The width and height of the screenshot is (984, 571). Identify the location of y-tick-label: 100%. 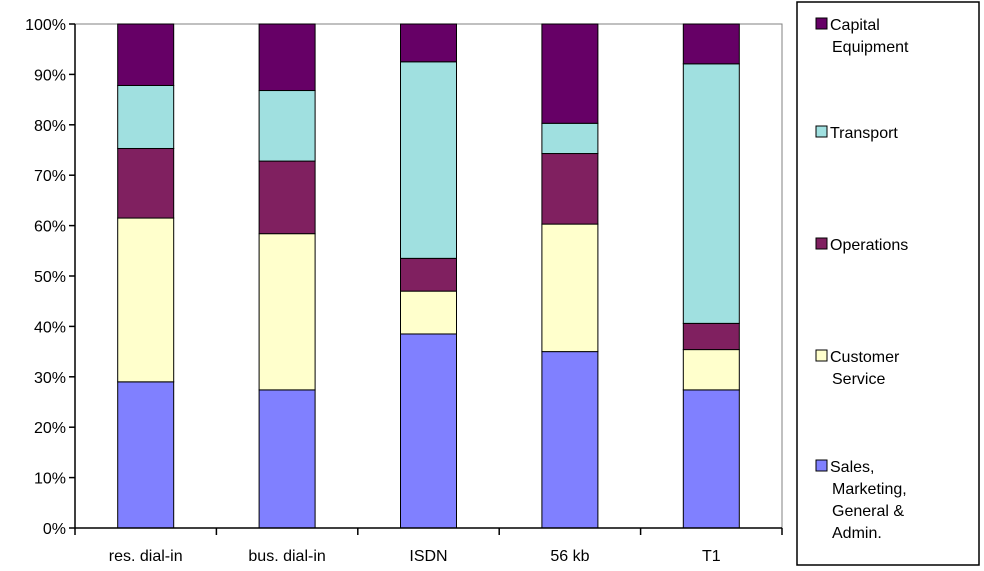
(45, 25).